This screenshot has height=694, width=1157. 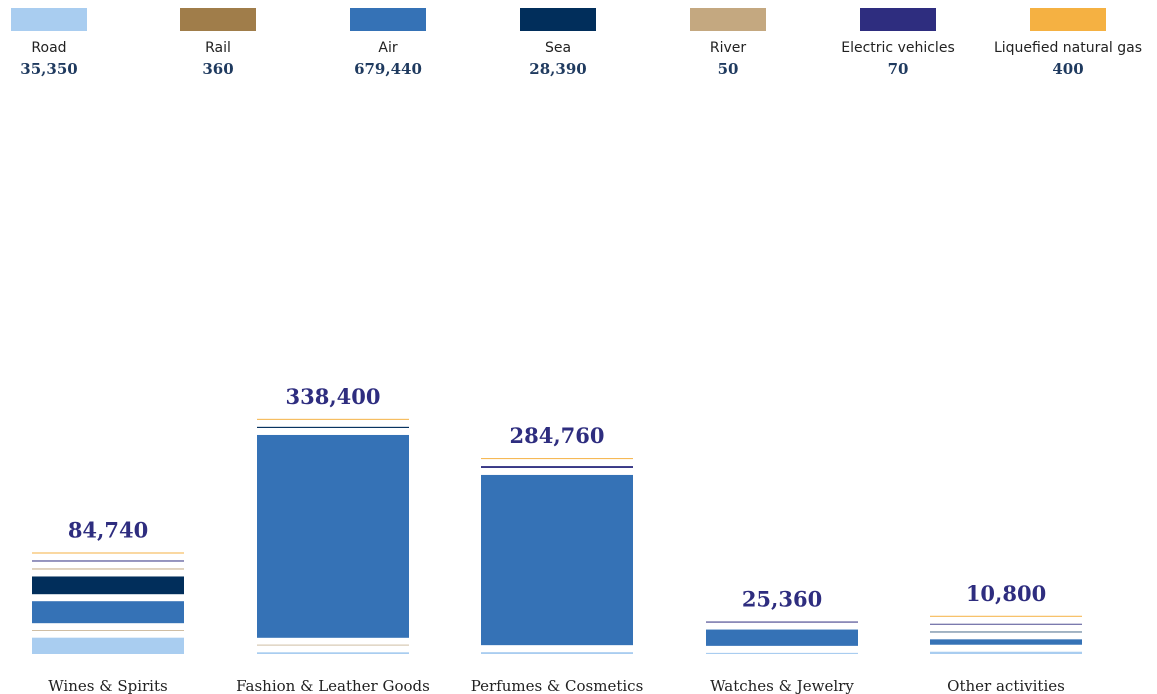 What do you see at coordinates (108, 645) in the screenshot?
I see `bar-segment-wines-and-spirits-road` at bounding box center [108, 645].